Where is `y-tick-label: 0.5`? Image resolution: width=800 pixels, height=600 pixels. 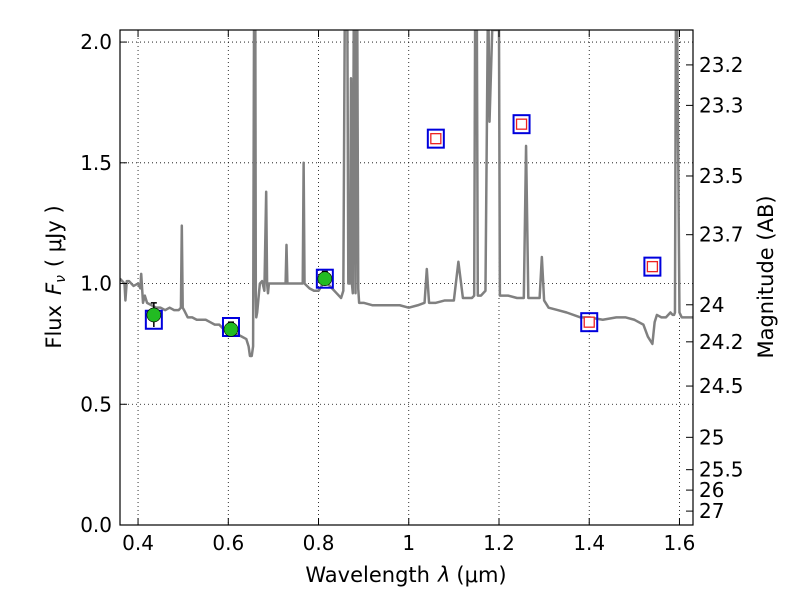 y-tick-label: 0.5 is located at coordinates (96, 404).